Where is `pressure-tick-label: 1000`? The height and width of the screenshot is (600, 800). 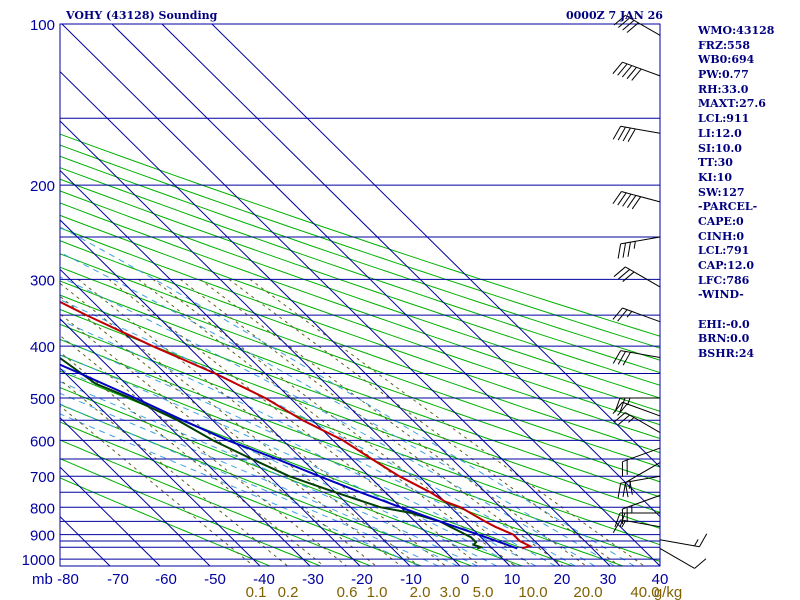
pressure-tick-label: 1000 is located at coordinates (38, 560).